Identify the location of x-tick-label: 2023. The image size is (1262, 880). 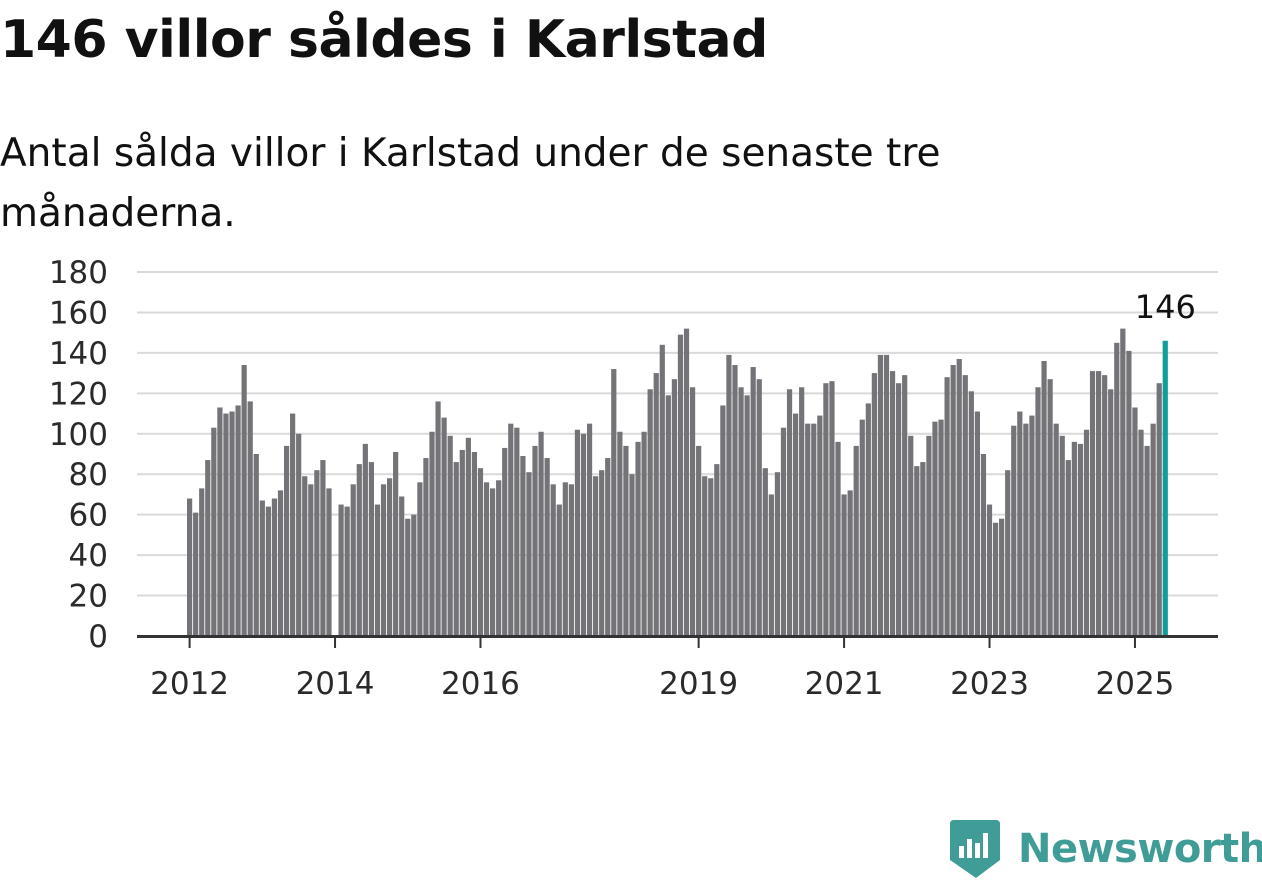
(989, 684).